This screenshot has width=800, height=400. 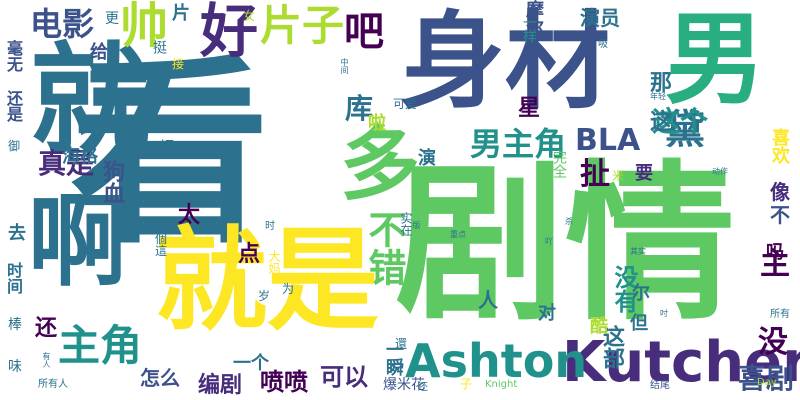 I want to click on word-meiyou: 没有, so click(x=624, y=289).